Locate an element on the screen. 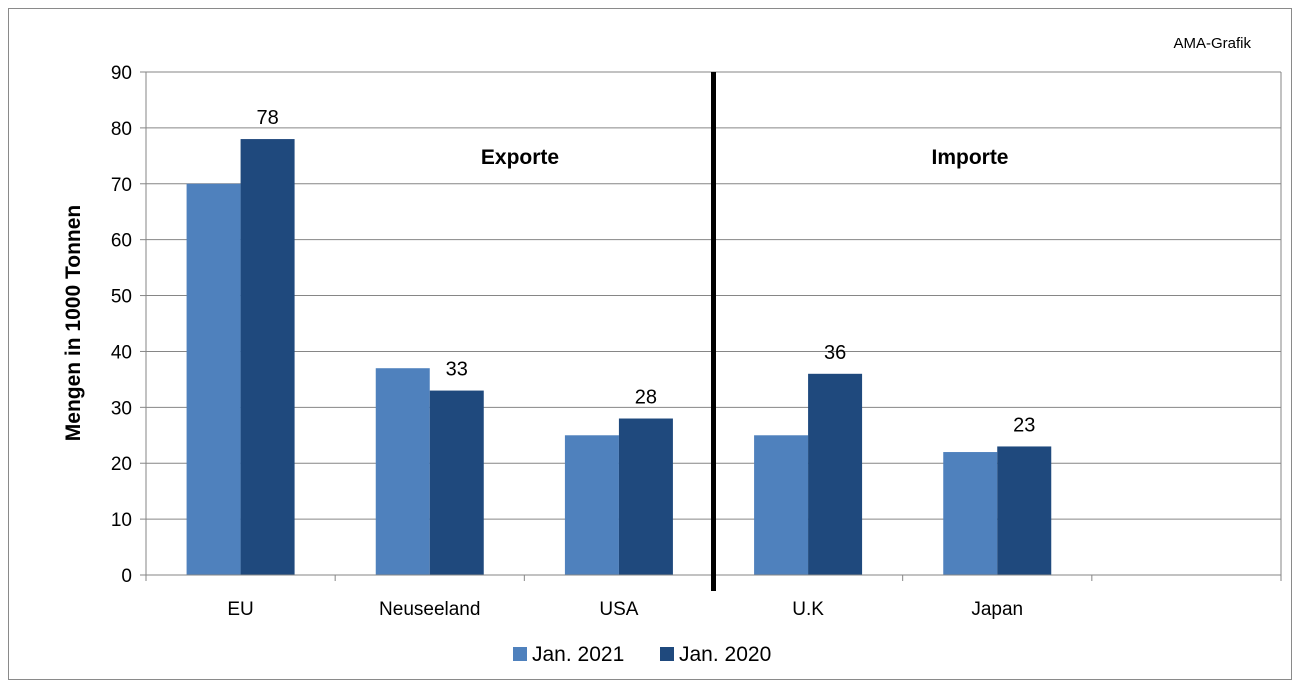 The width and height of the screenshot is (1301, 690). category-labels: EU Neuseeland USA U.K Japan is located at coordinates (625, 609).